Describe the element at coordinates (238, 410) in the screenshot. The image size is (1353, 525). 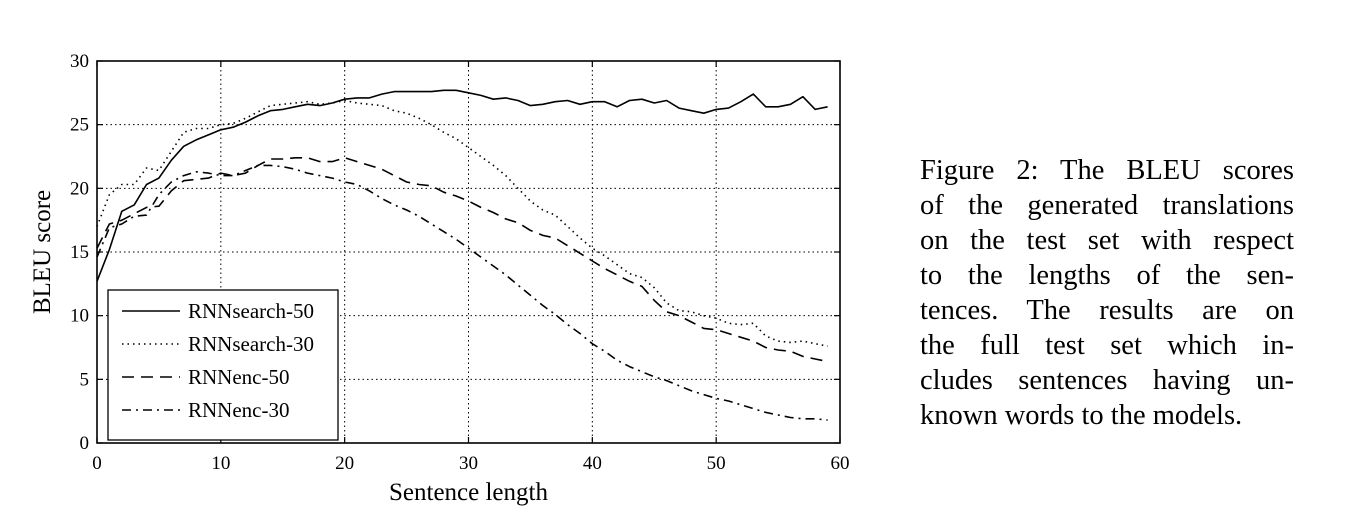
I see `legend-label: RNNenc-30` at that location.